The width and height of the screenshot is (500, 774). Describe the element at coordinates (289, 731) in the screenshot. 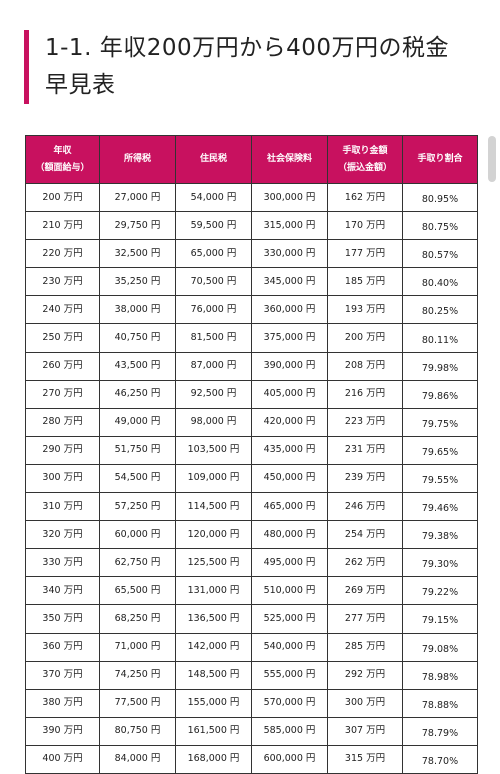

I see `cell-social-insurance: 585,000 円` at that location.